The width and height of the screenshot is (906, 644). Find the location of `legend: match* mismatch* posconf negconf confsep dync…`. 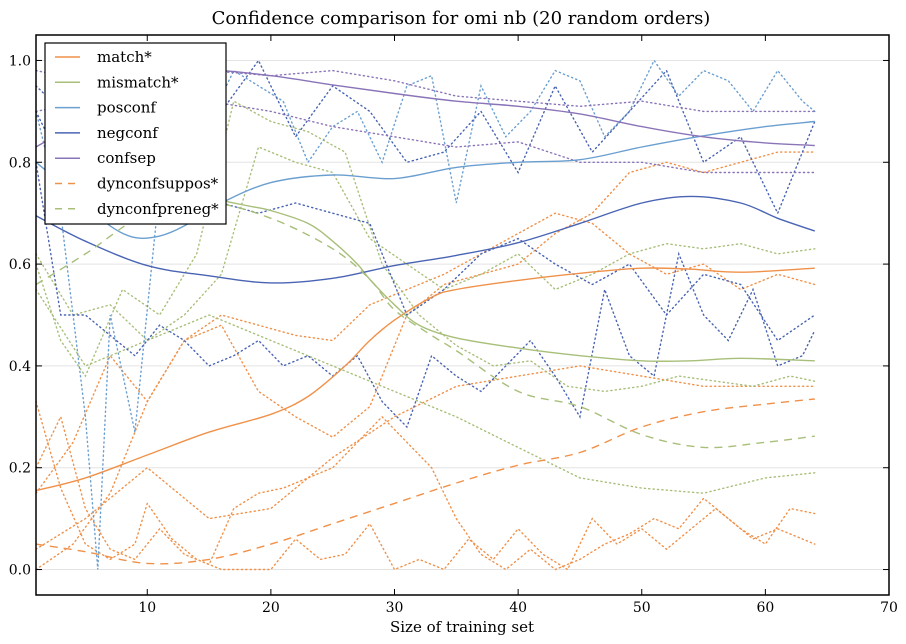

legend: match* mismatch* posconf negconf confsep dync… is located at coordinates (135, 133).